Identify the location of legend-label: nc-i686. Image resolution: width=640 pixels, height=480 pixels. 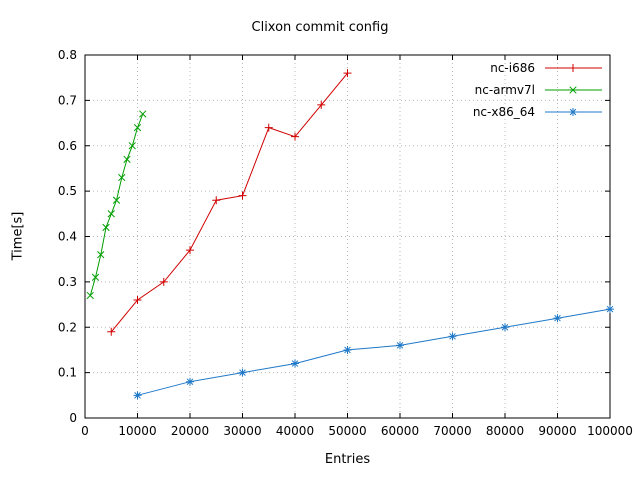
(512, 68).